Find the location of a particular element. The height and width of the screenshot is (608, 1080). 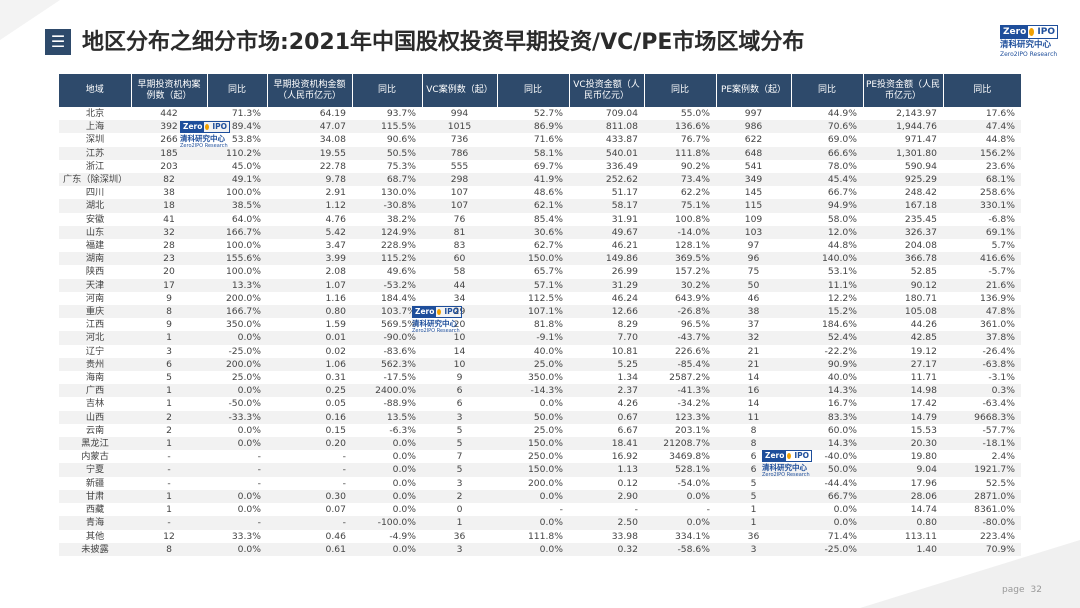

region-cell: 安徽 is located at coordinates (95, 219).